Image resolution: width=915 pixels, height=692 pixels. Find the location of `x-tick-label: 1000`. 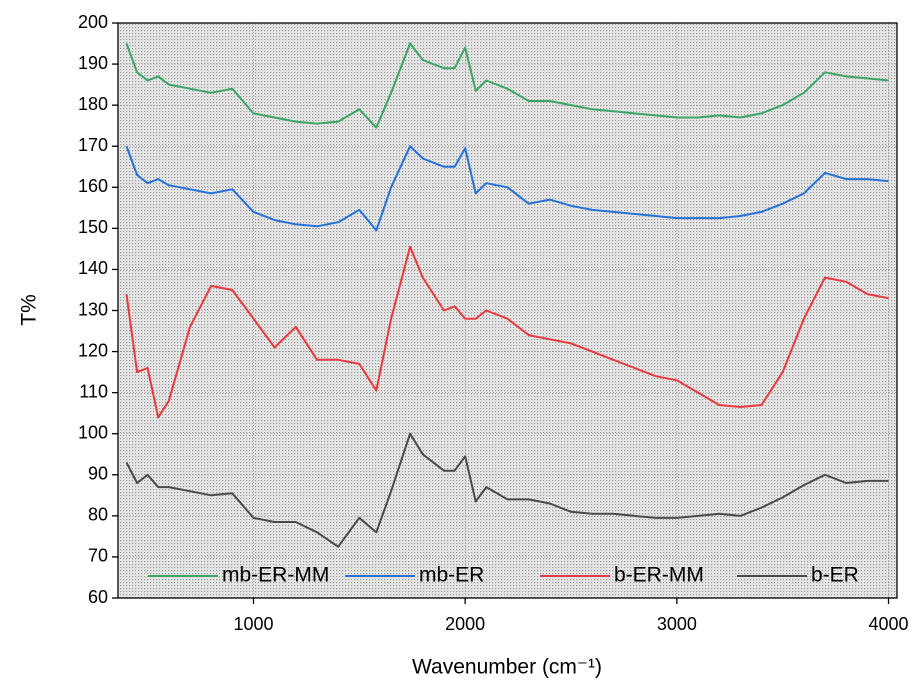

x-tick-label: 1000 is located at coordinates (253, 624).